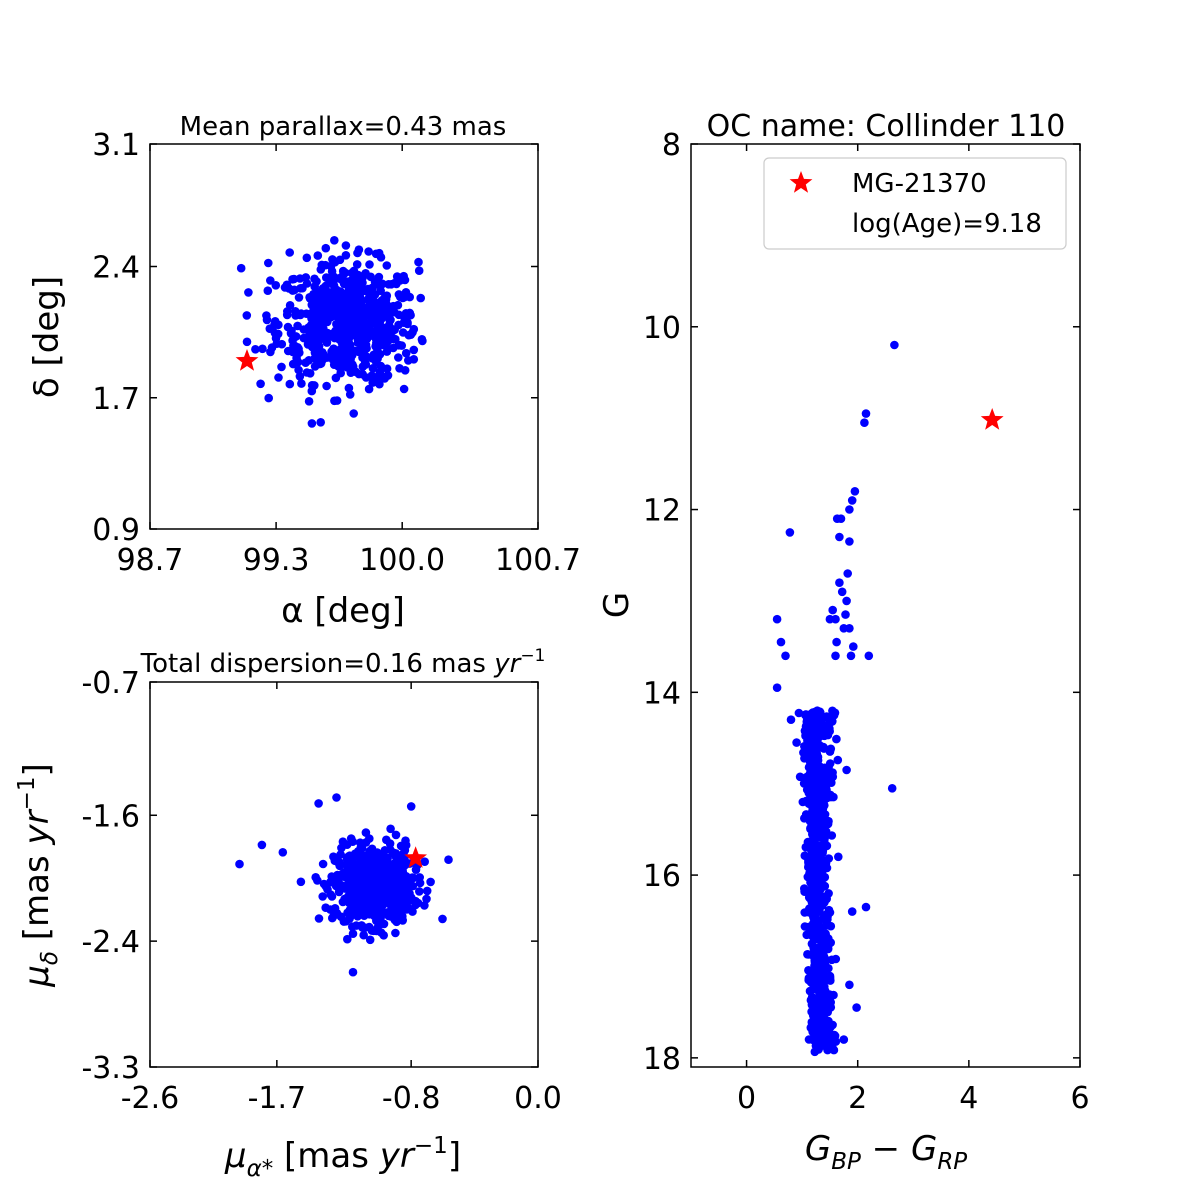 The image size is (1200, 1200). I want to click on pm-ticks, so click(344, 874).